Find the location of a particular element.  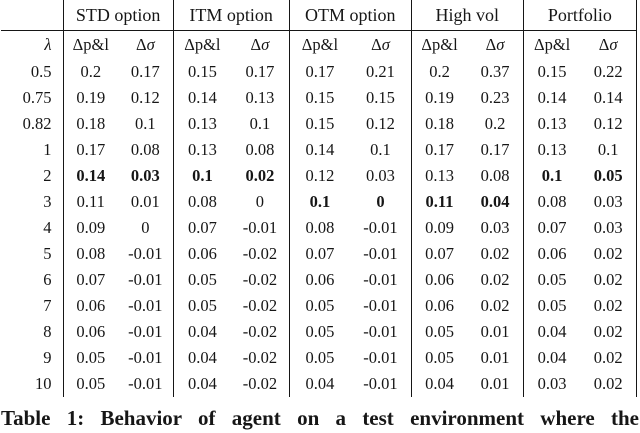

lambda-value: 7 is located at coordinates (32, 306).